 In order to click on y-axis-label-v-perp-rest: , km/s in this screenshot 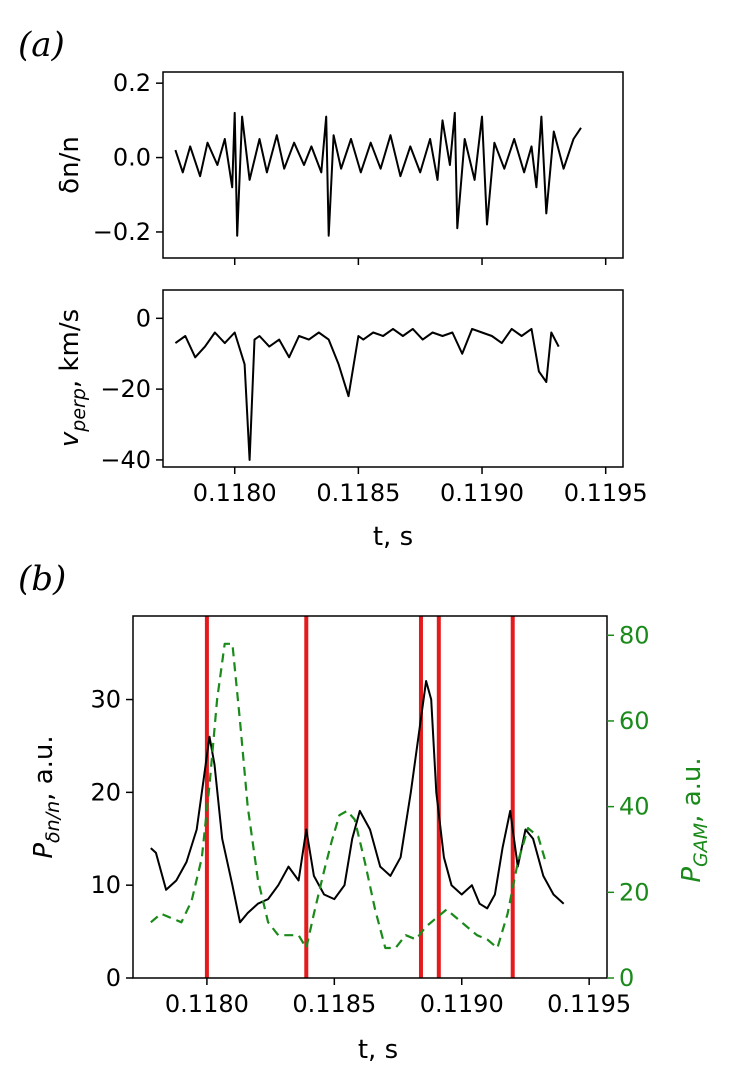, I will do `click(70, 348)`.